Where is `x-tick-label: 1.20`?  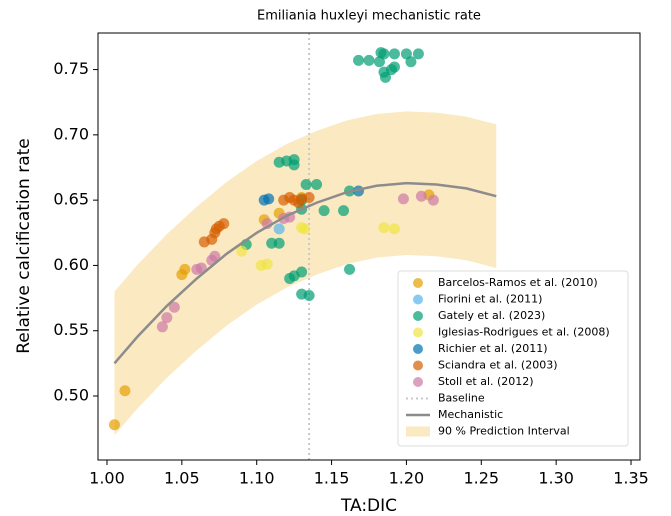
x-tick-label: 1.20 is located at coordinates (407, 478).